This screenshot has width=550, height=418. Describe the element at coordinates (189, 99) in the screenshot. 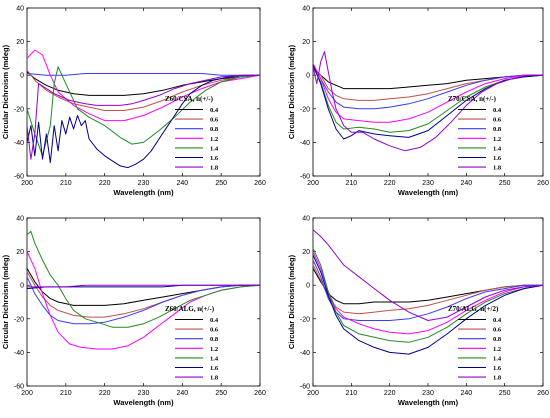

I see `legend-title: Z60/CSA, n(+/-)` at that location.